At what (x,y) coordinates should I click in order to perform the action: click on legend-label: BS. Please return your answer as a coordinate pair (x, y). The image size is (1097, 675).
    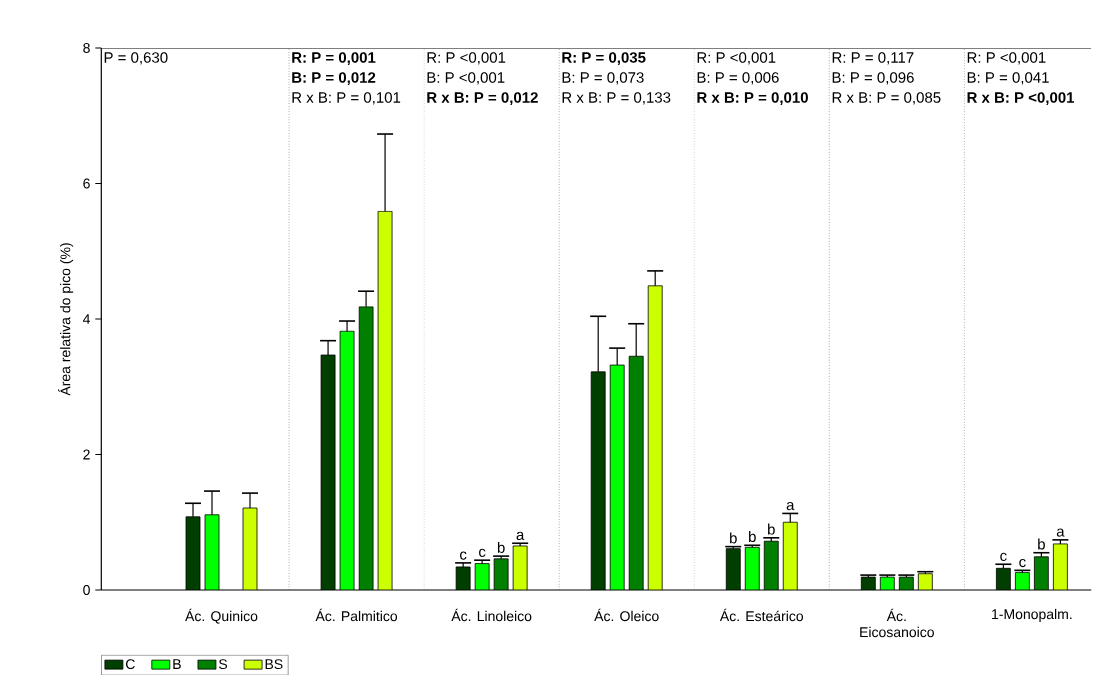
    Looking at the image, I should click on (274, 664).